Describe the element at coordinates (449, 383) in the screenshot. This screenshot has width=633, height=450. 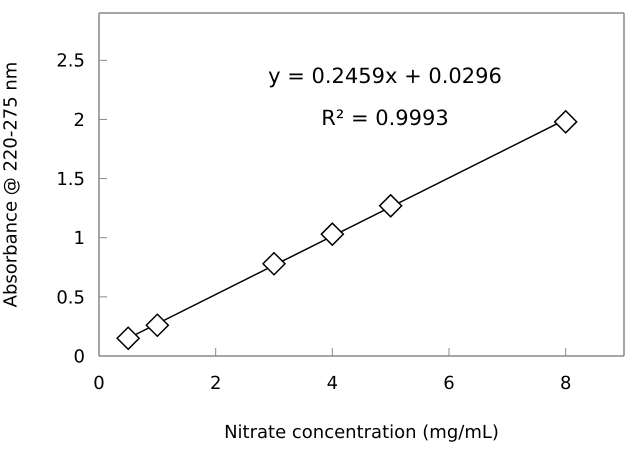
I see `x-tick-label: 6` at that location.